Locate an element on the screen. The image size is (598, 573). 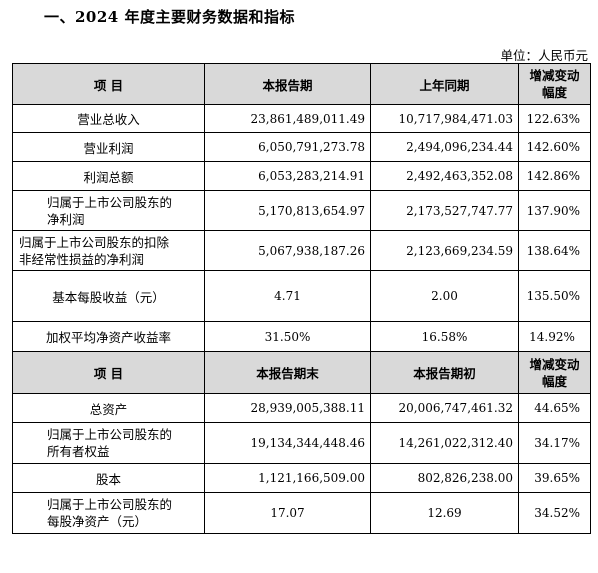
current-value: 5,170,813,654.97 is located at coordinates (287, 210).